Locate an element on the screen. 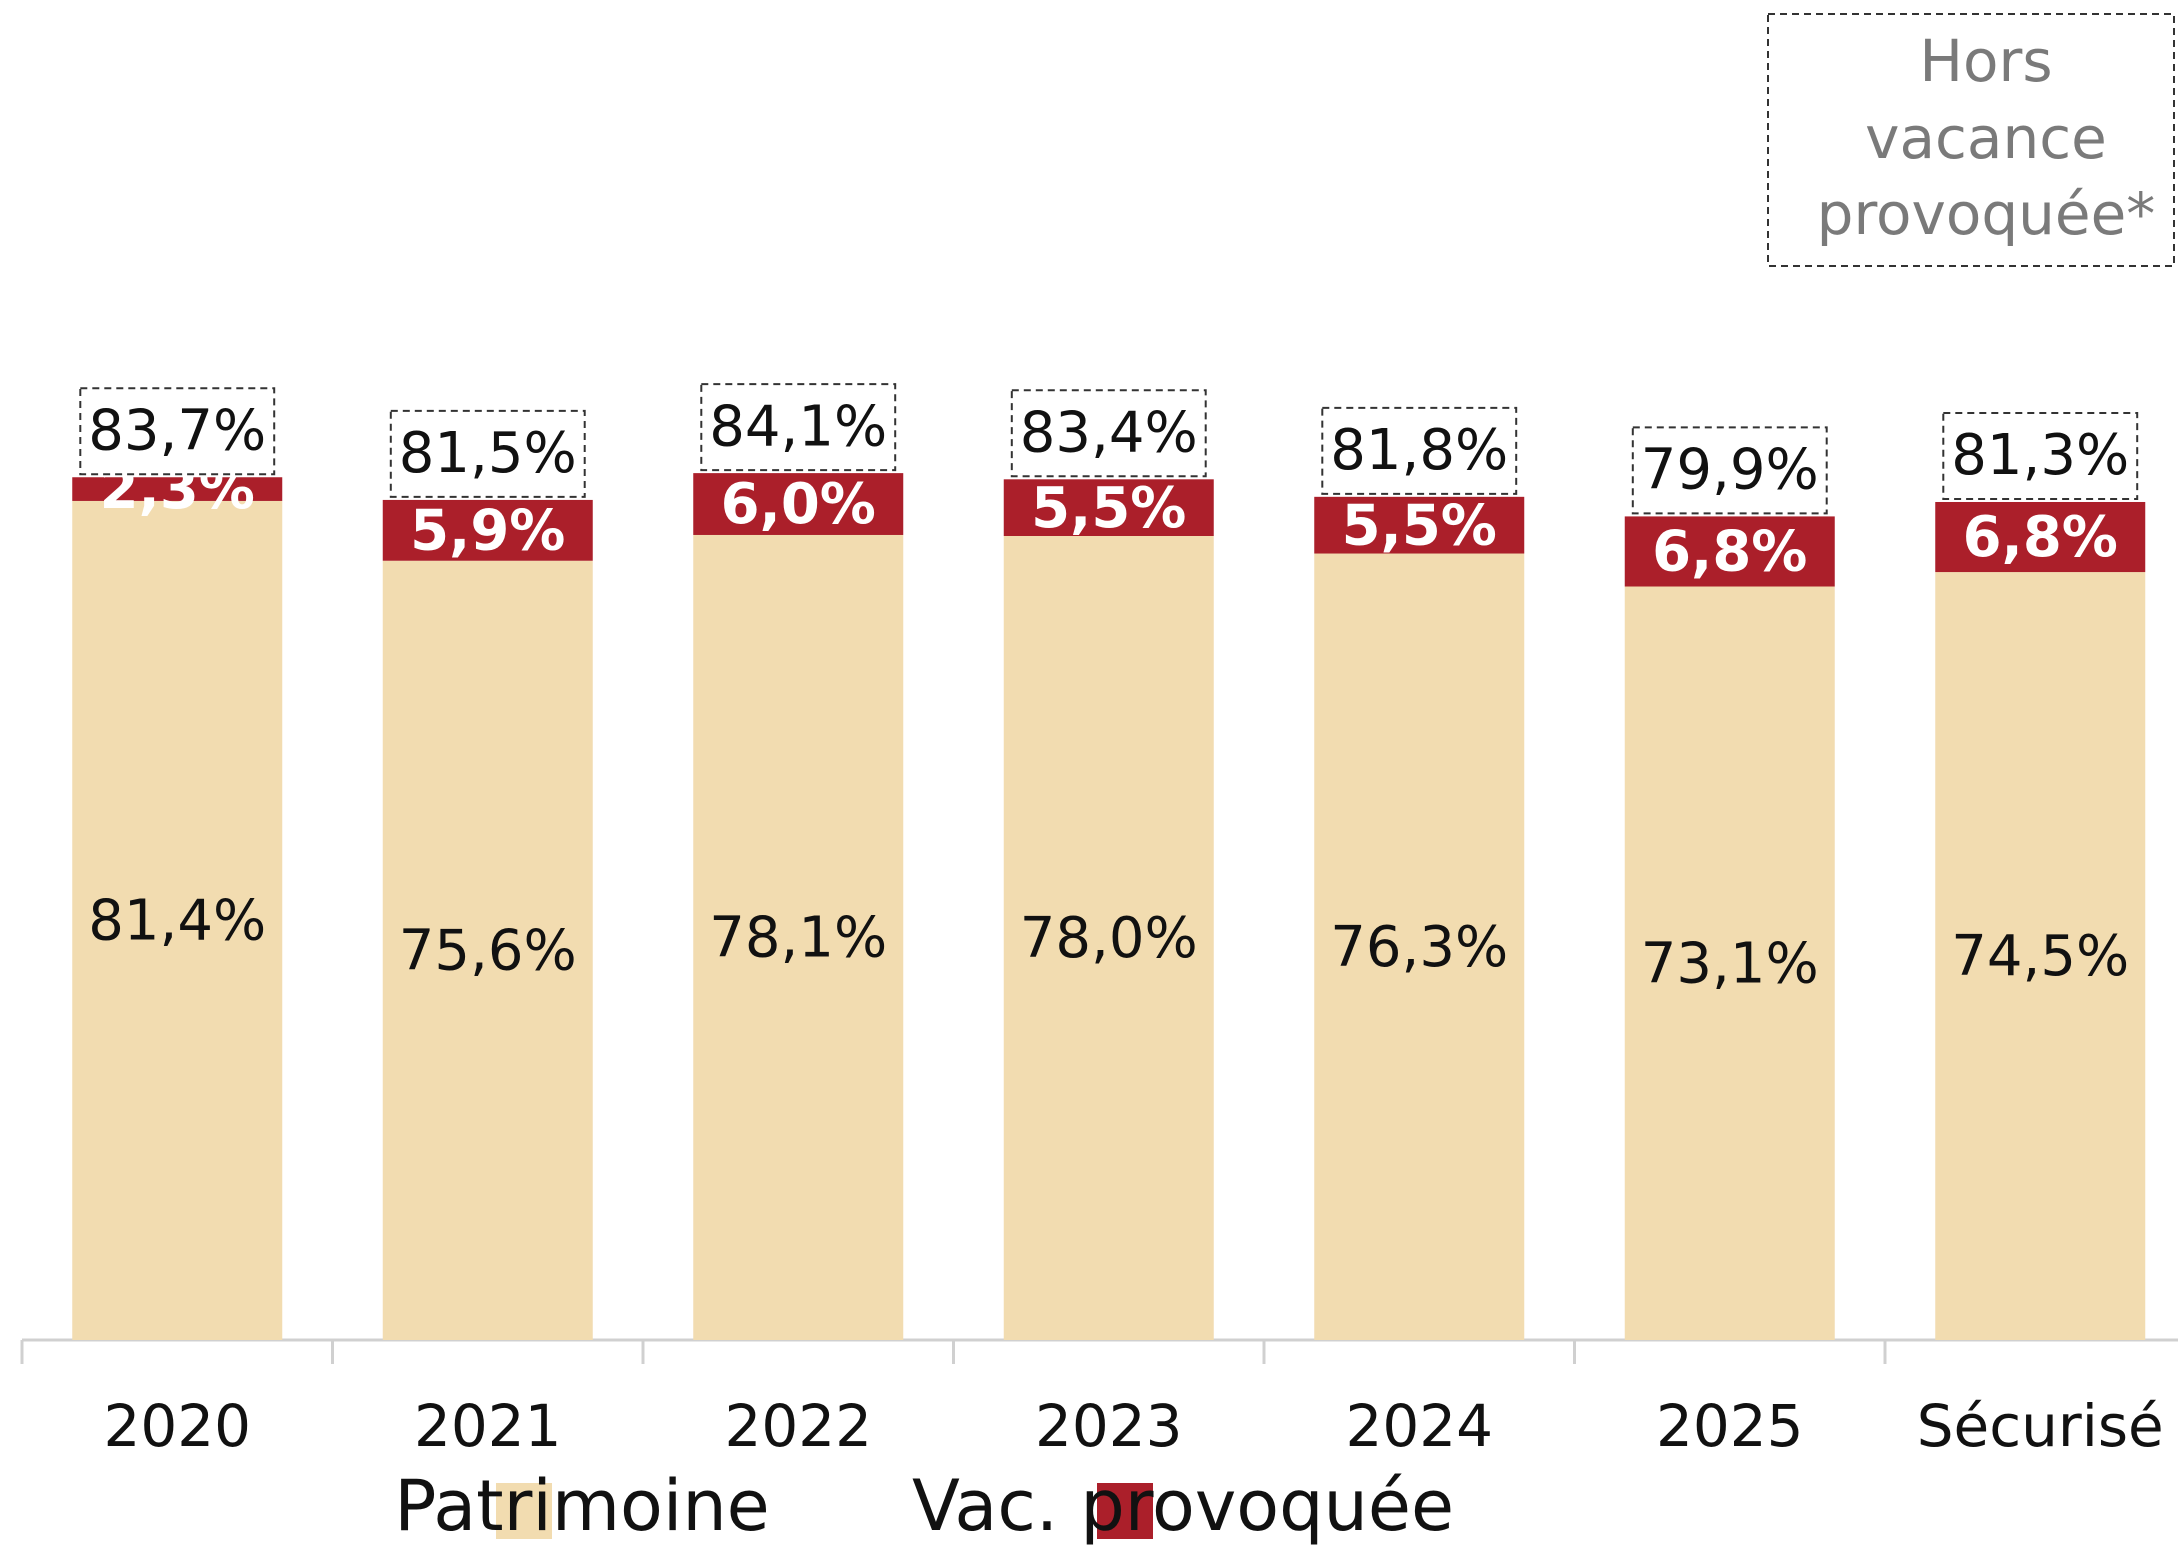  total-label: 83,4% is located at coordinates (1109, 432).